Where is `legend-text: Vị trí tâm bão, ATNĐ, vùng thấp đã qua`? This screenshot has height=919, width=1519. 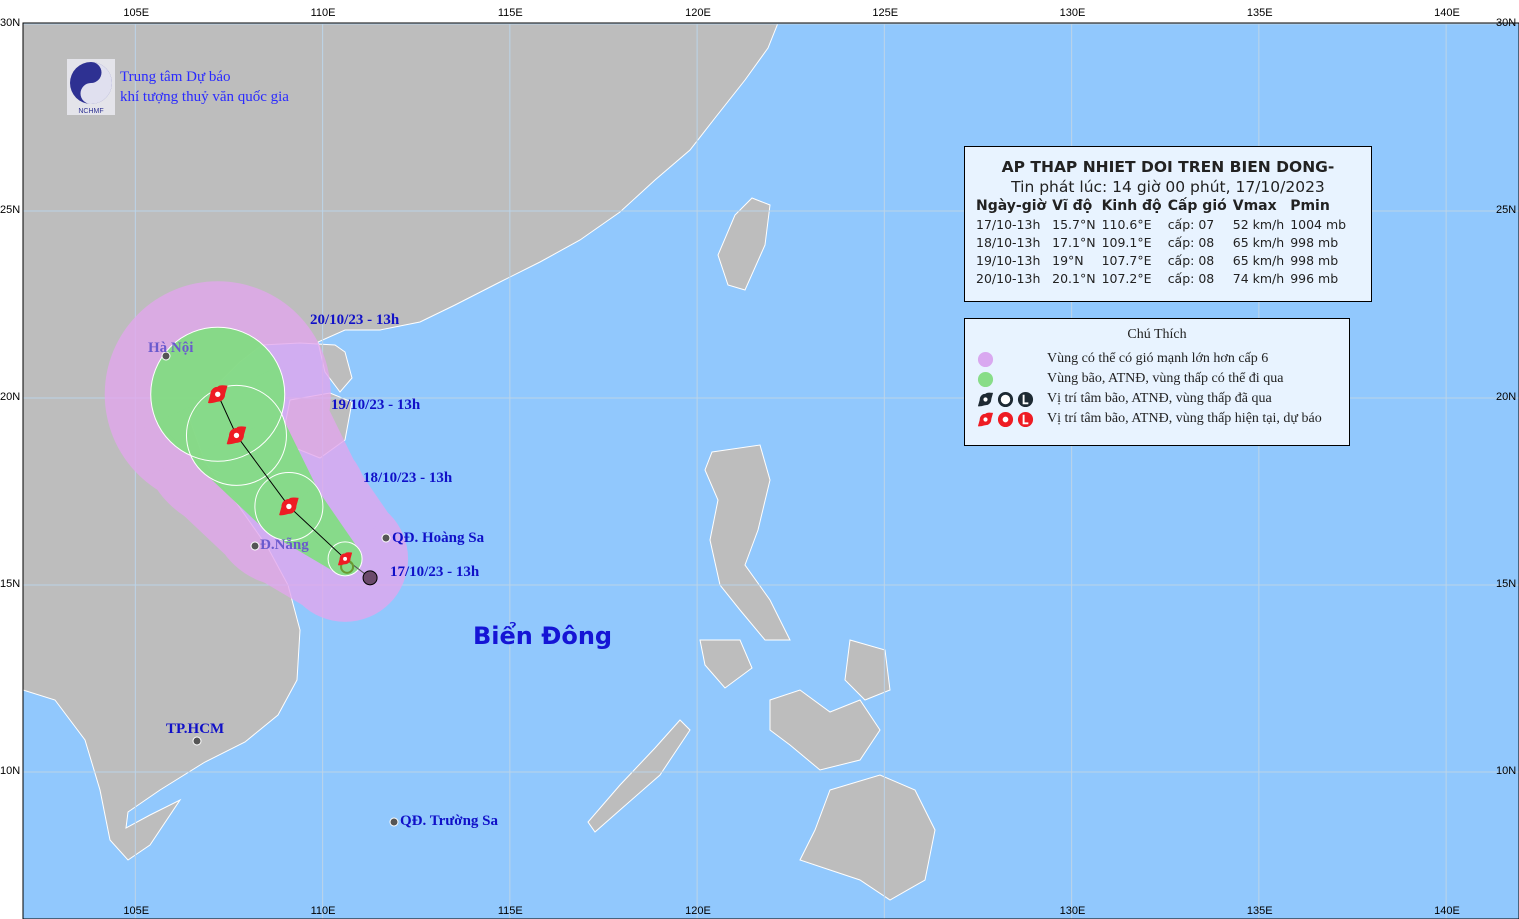
legend-text: Vị trí tâm bão, ATNĐ, vùng thấp đã qua is located at coordinates (1159, 398).